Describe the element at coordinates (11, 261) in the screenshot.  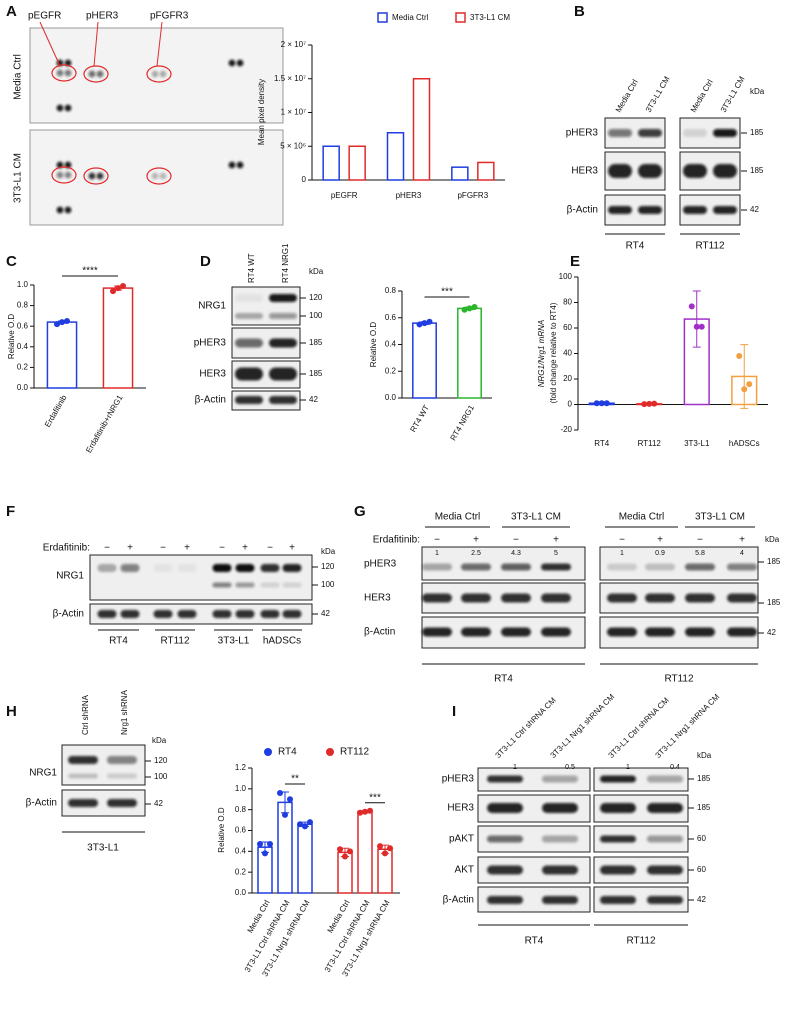
I see `panel-label: C` at that location.